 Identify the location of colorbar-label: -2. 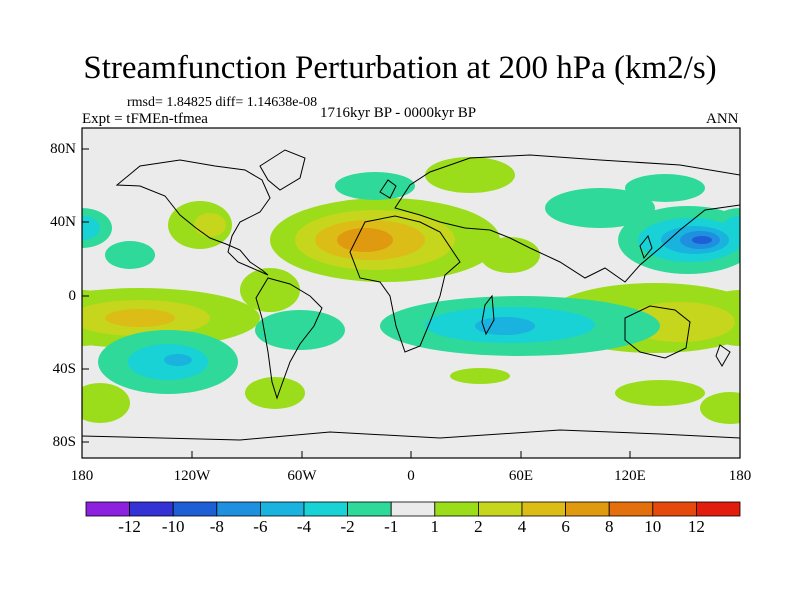
(347, 526).